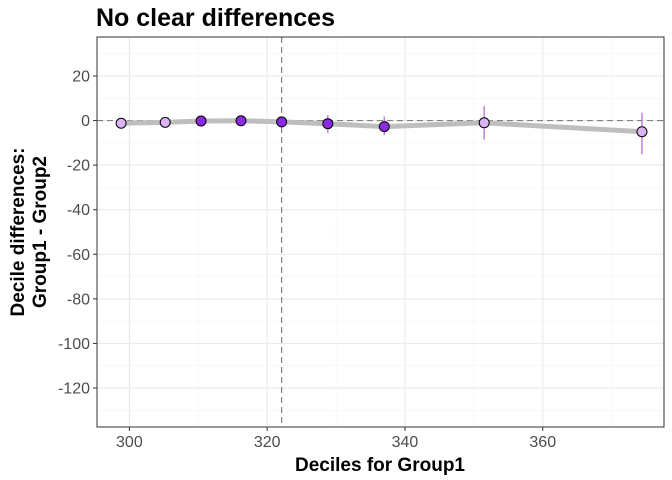  What do you see at coordinates (81, 77) in the screenshot?
I see `y-tick-label: 20` at bounding box center [81, 77].